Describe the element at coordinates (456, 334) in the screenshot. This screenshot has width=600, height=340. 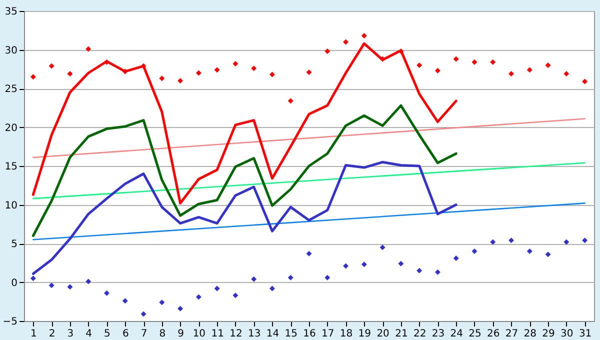
I see `x-tick-label: 24` at that location.